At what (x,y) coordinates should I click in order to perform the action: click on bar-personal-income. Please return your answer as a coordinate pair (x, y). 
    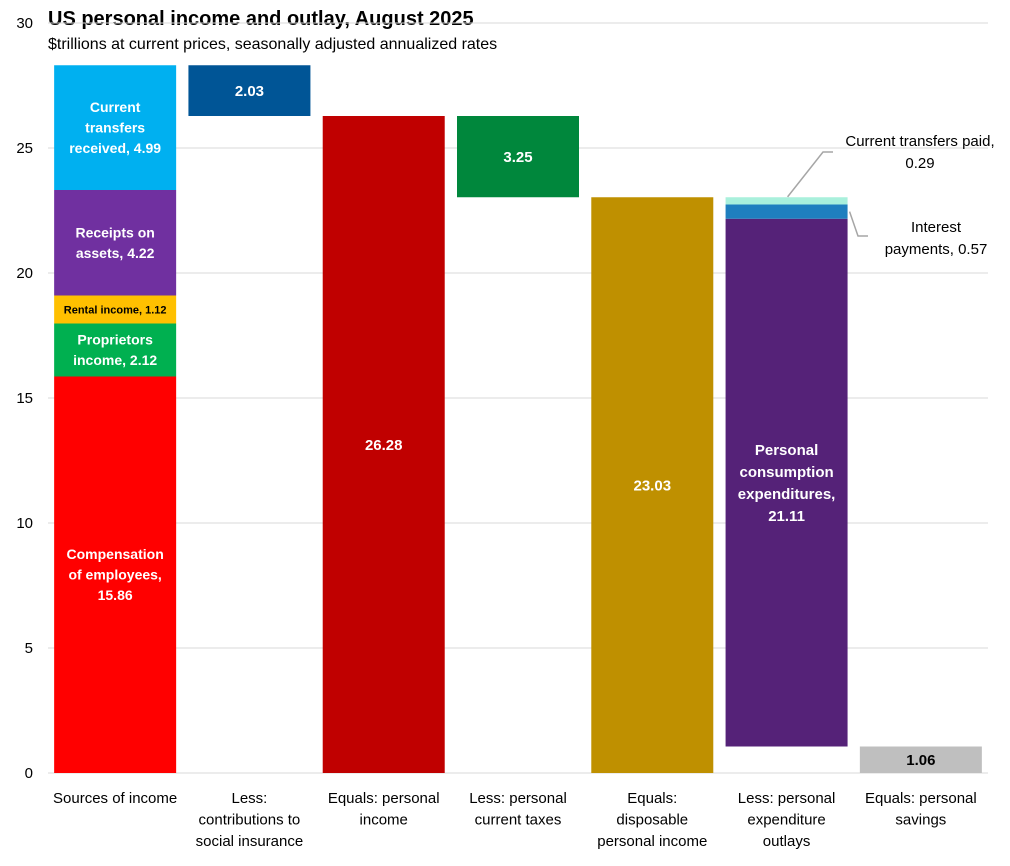
    Looking at the image, I should click on (383, 444).